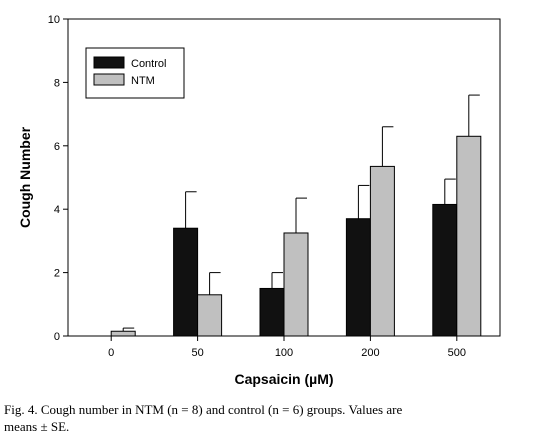  I want to click on legend-swatch-control, so click(109, 62).